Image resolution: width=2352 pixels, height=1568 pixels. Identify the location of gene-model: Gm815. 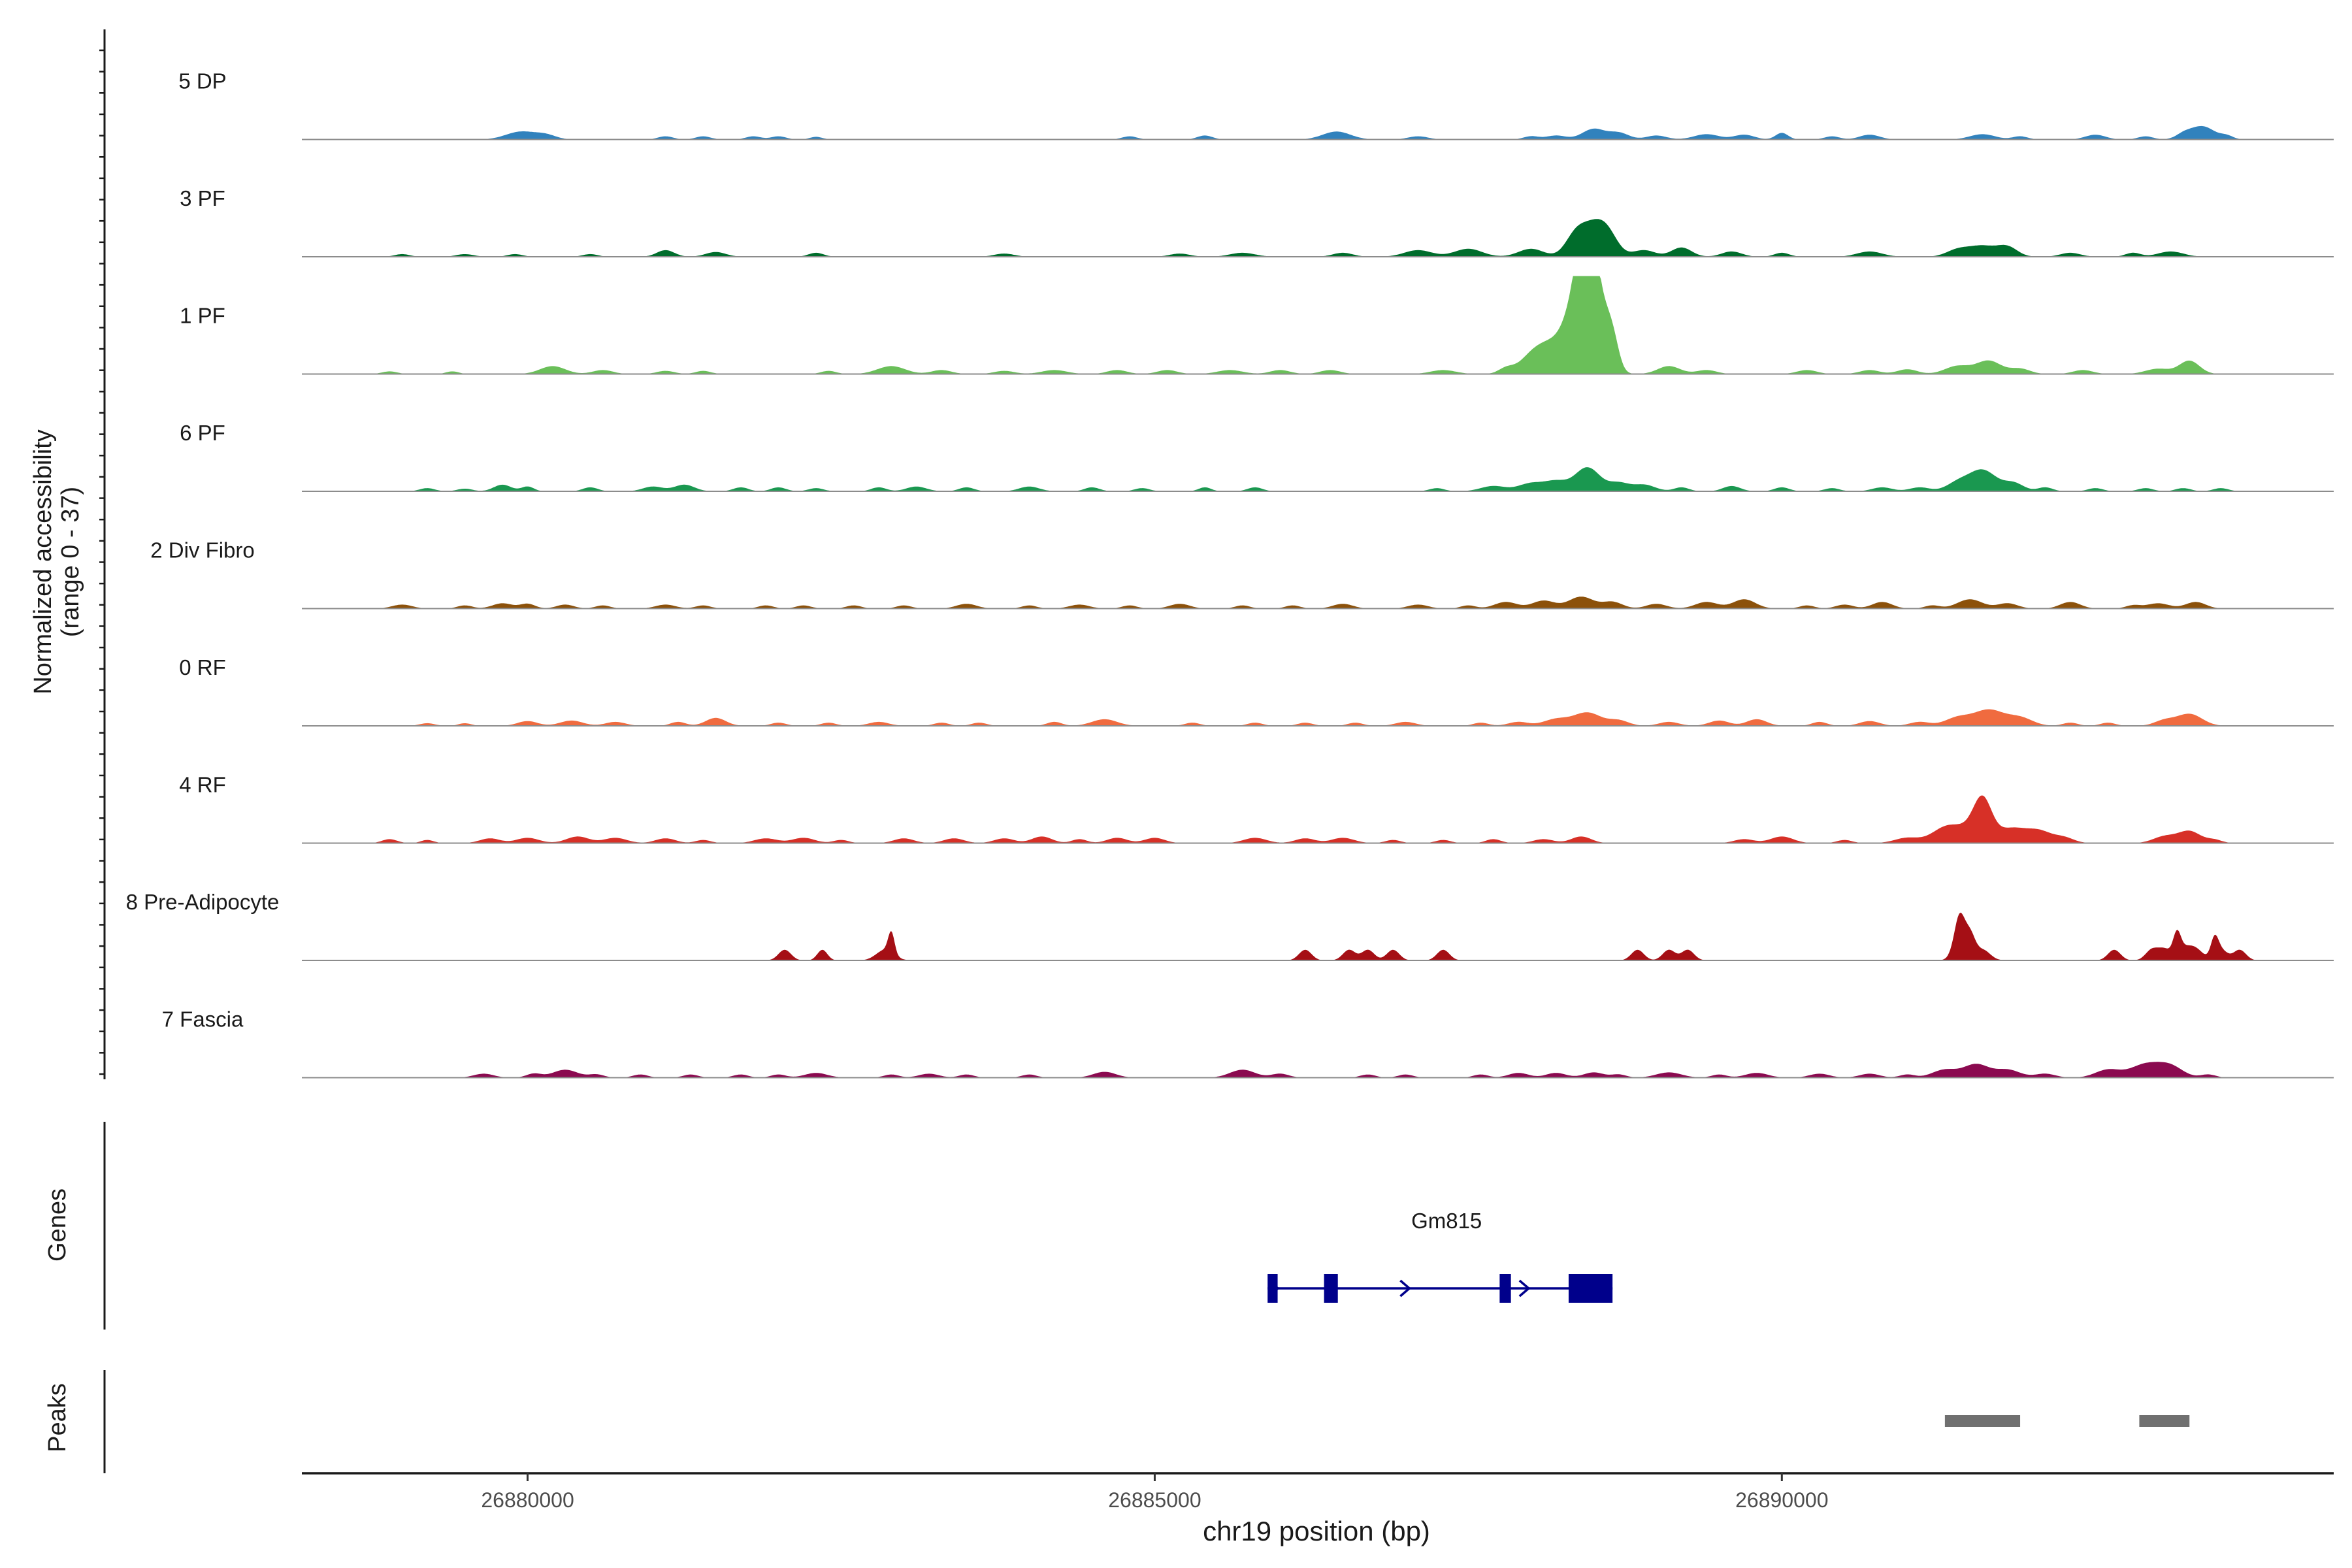
(1440, 1256).